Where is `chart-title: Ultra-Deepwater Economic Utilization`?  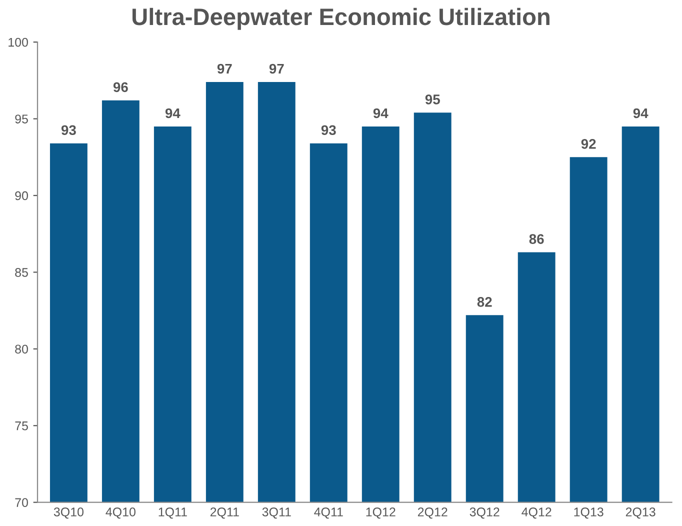 chart-title: Ultra-Deepwater Economic Utilization is located at coordinates (341, 19).